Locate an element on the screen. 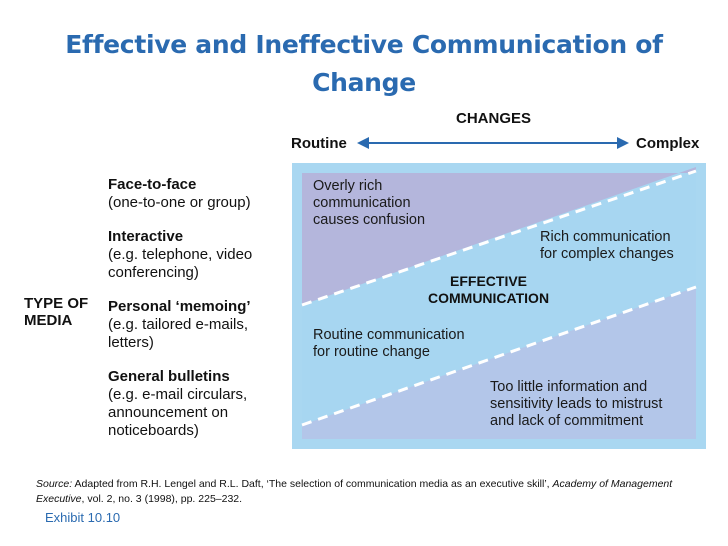 This screenshot has width=728, height=546. lower-dashed-boundary is located at coordinates (499, 356).